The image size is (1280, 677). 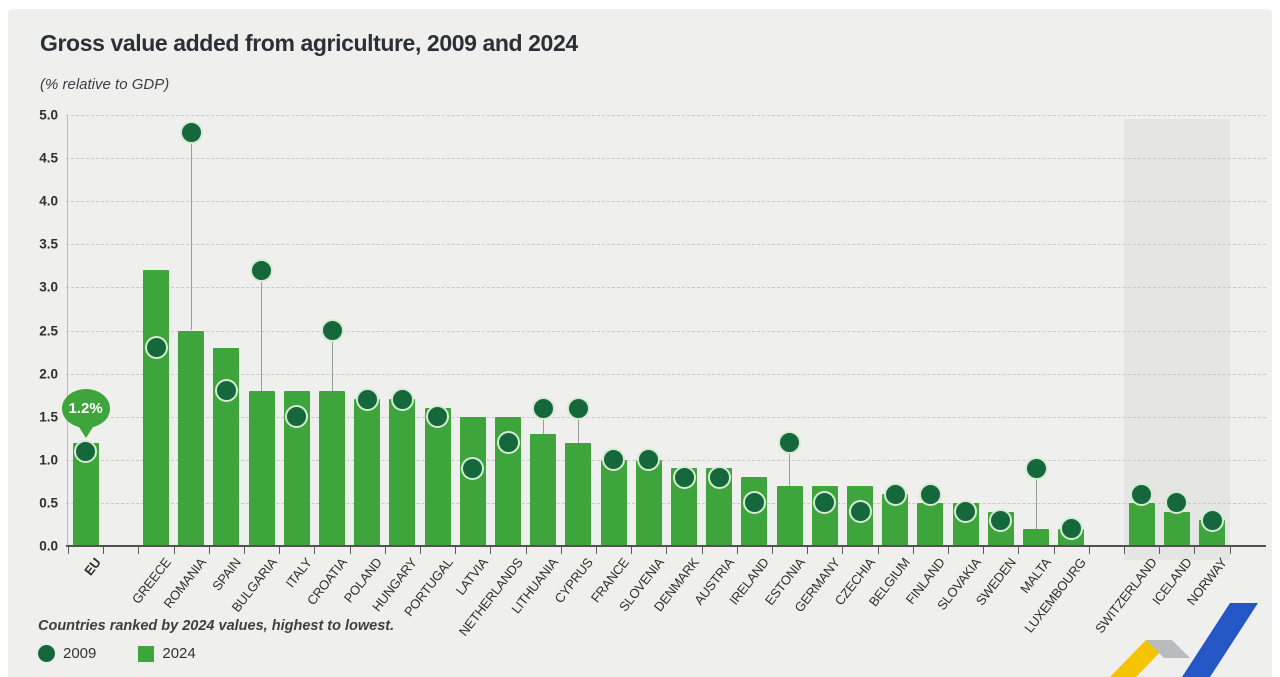 What do you see at coordinates (226, 391) in the screenshot?
I see `dot-2009-spain` at bounding box center [226, 391].